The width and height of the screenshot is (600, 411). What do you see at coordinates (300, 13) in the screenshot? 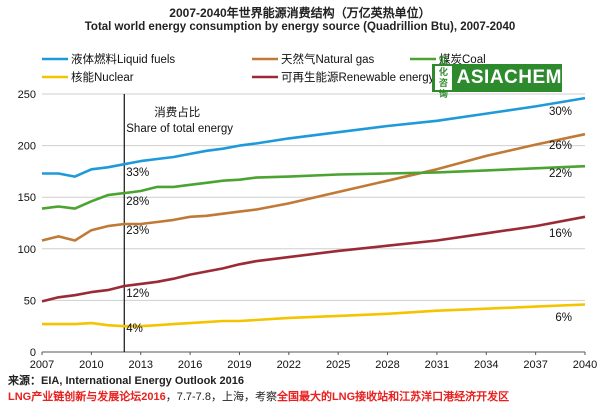
I see `chart-title-cn: 2007-2040年世界能源消费结构（万亿英热单位）` at bounding box center [300, 13].